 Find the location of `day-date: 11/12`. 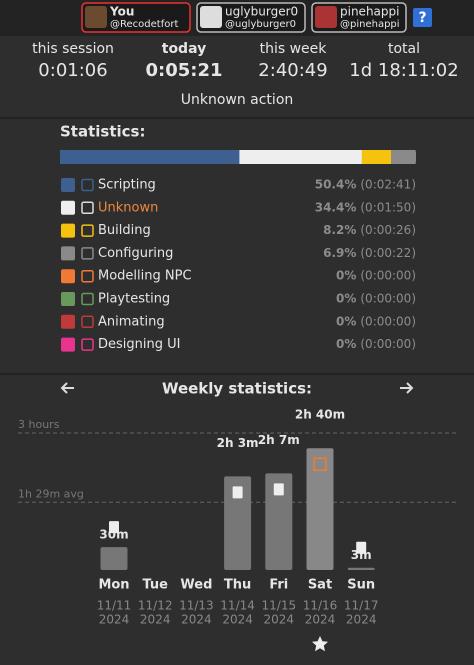

day-date: 11/12 is located at coordinates (155, 606).